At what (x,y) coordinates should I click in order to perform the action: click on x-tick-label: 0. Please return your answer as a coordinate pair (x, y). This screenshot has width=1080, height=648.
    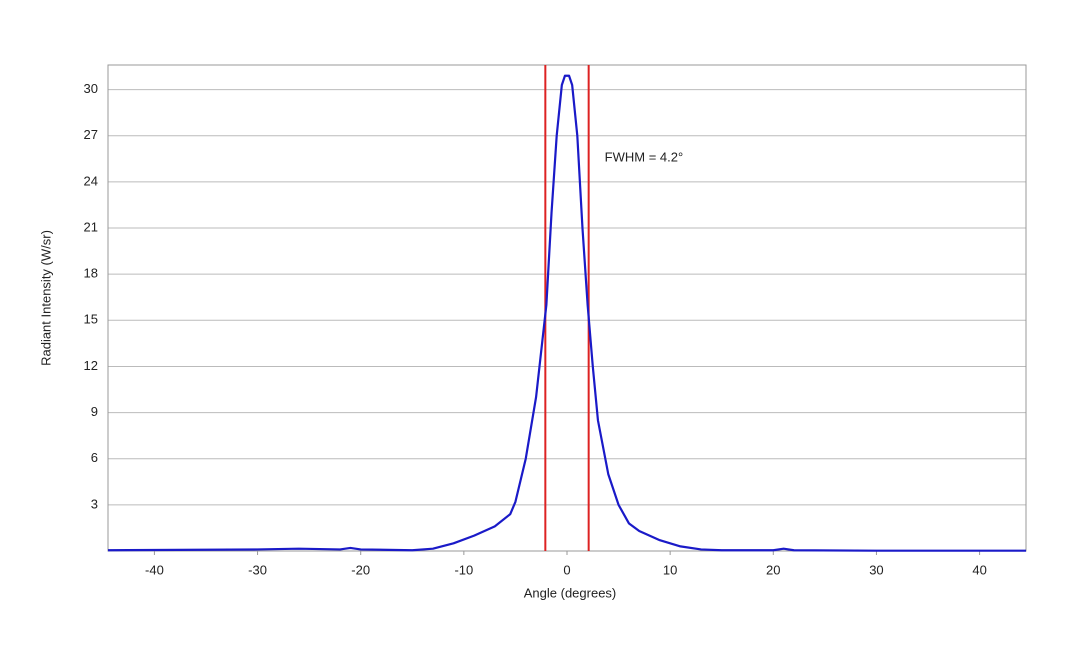
    Looking at the image, I should click on (566, 569).